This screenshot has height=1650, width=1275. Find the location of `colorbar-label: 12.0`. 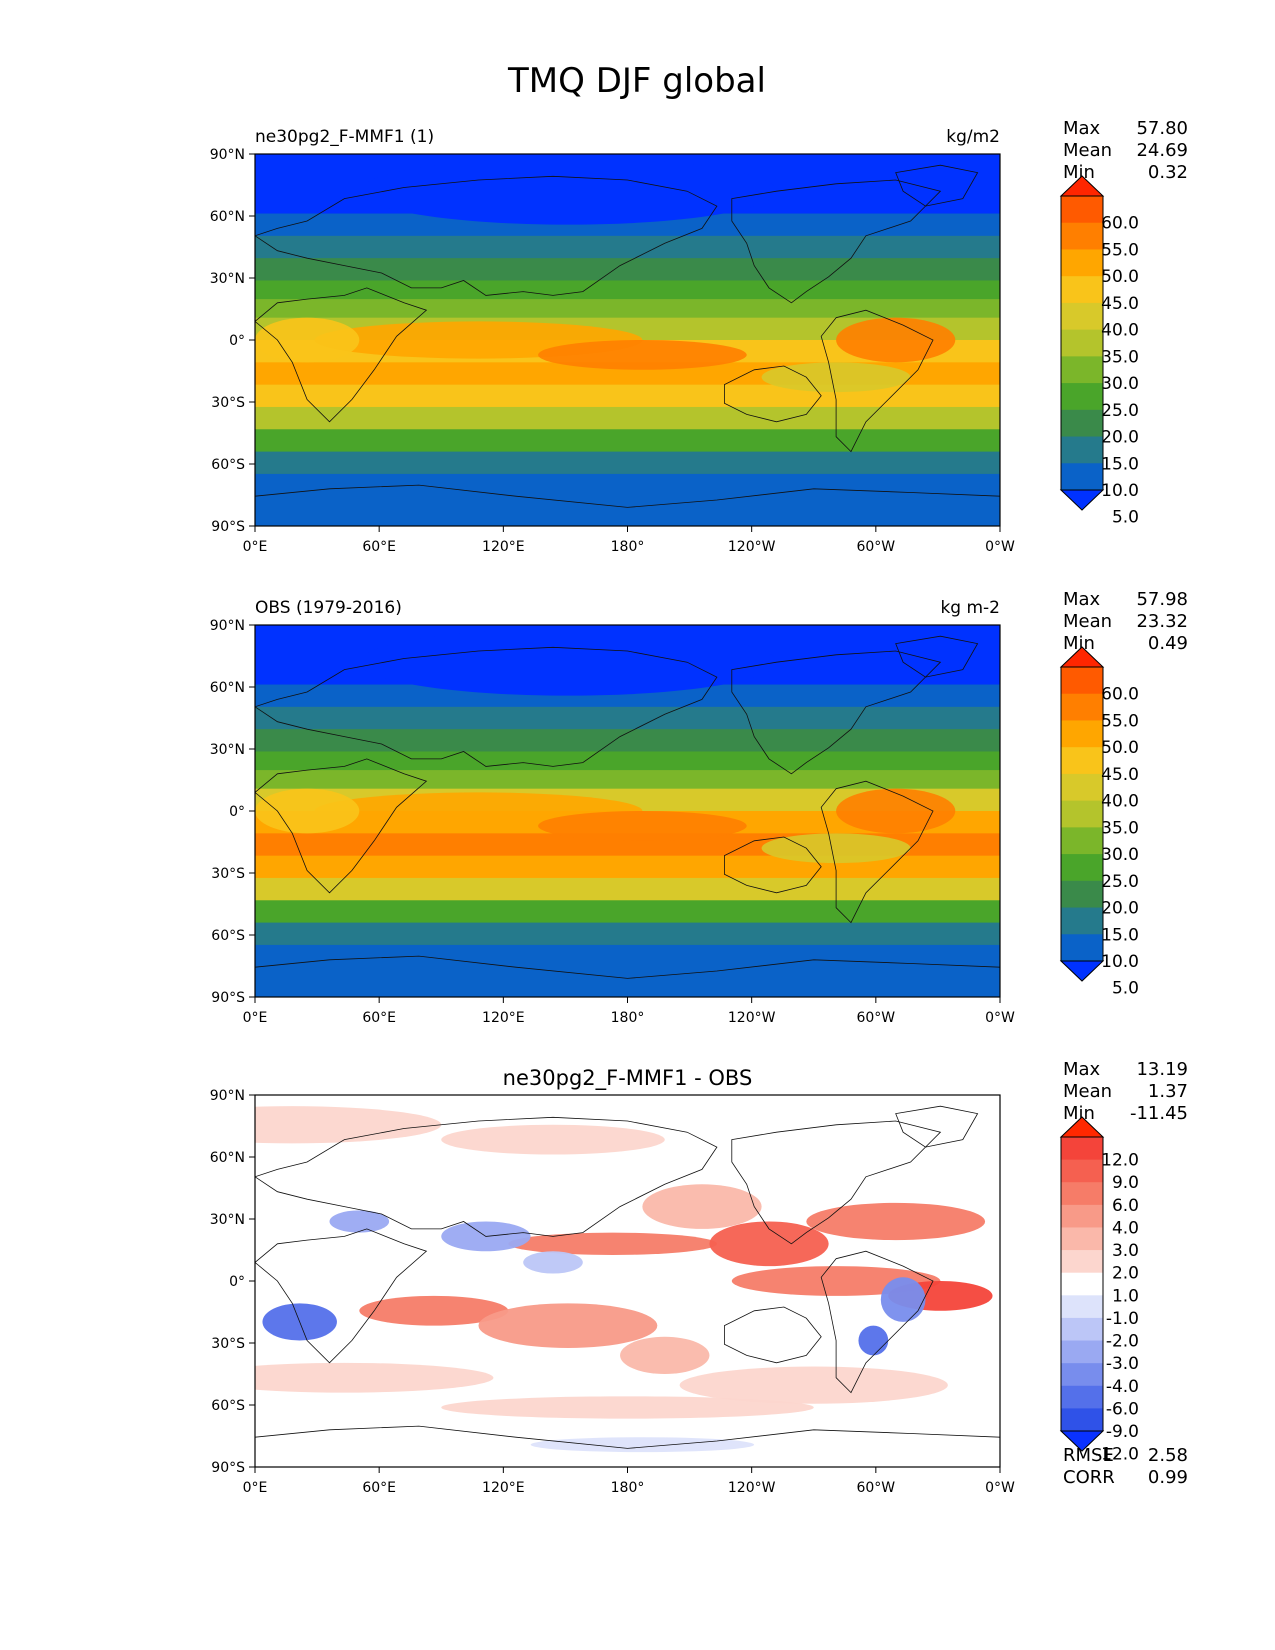

colorbar-label: 12.0 is located at coordinates (1120, 1161).